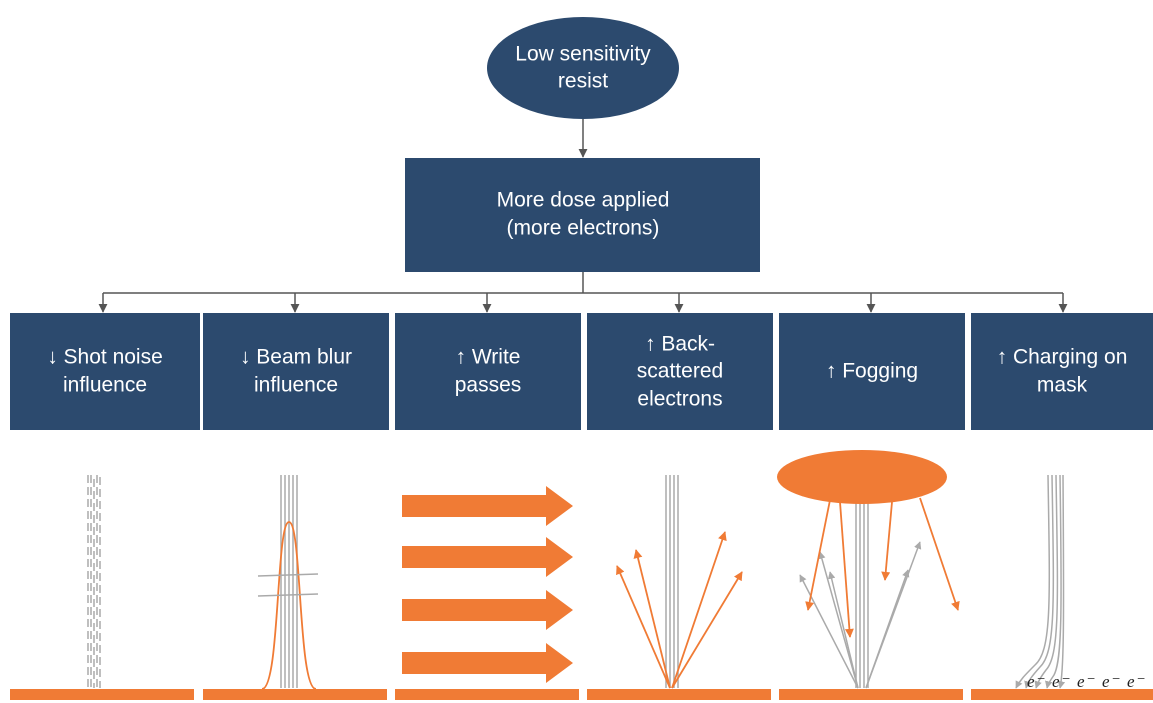 The image size is (1153, 703). I want to click on effect-text: ↑ Fogging, so click(872, 371).